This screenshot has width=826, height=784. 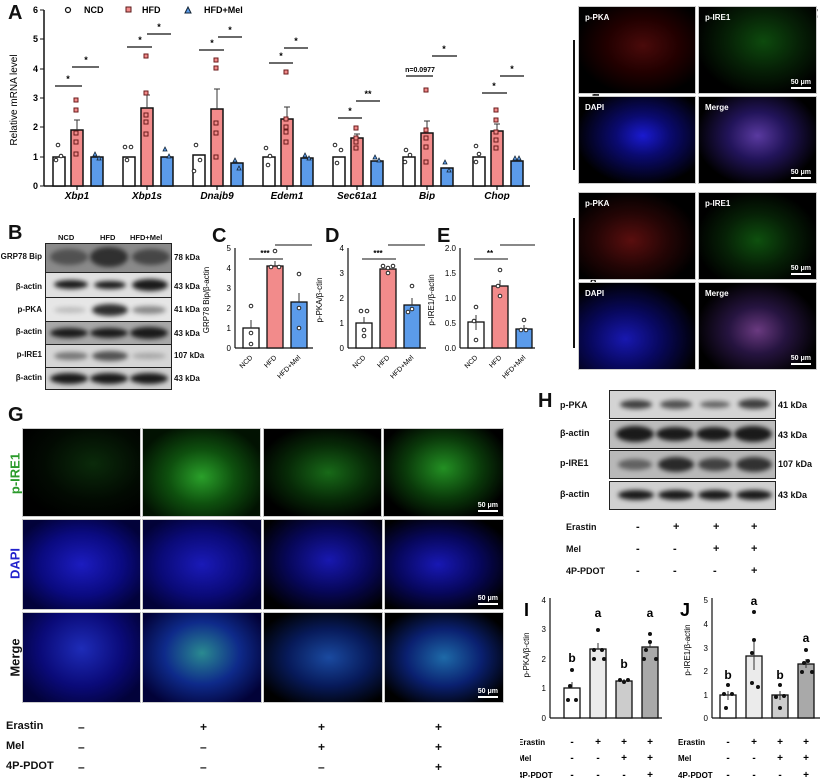 What do you see at coordinates (15, 657) in the screenshot?
I see `row-label-merge: Merge` at bounding box center [15, 657].